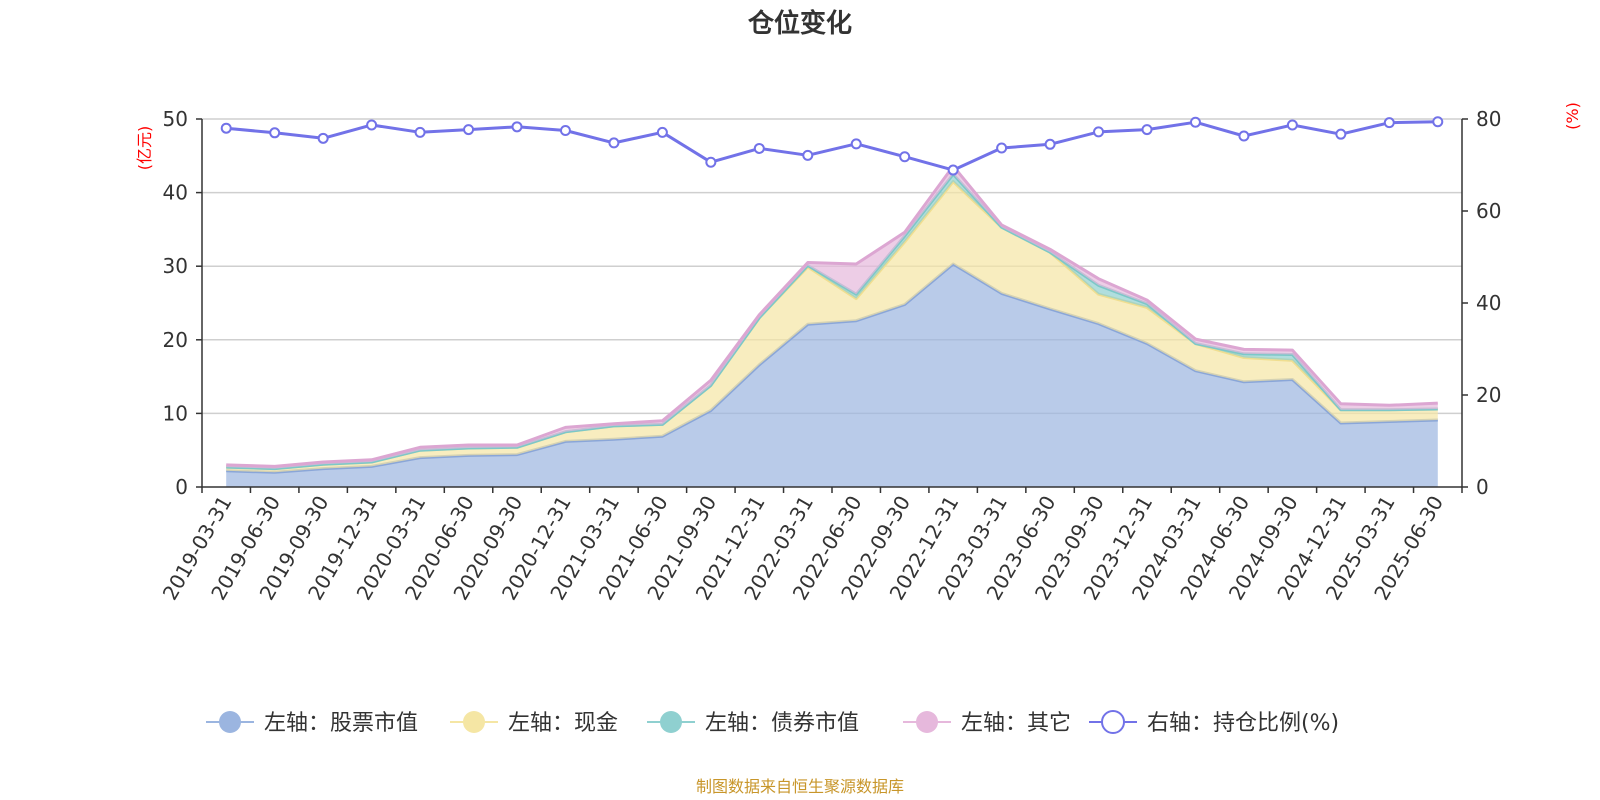  What do you see at coordinates (175, 266) in the screenshot?
I see `left-tick-label: 30` at bounding box center [175, 266].